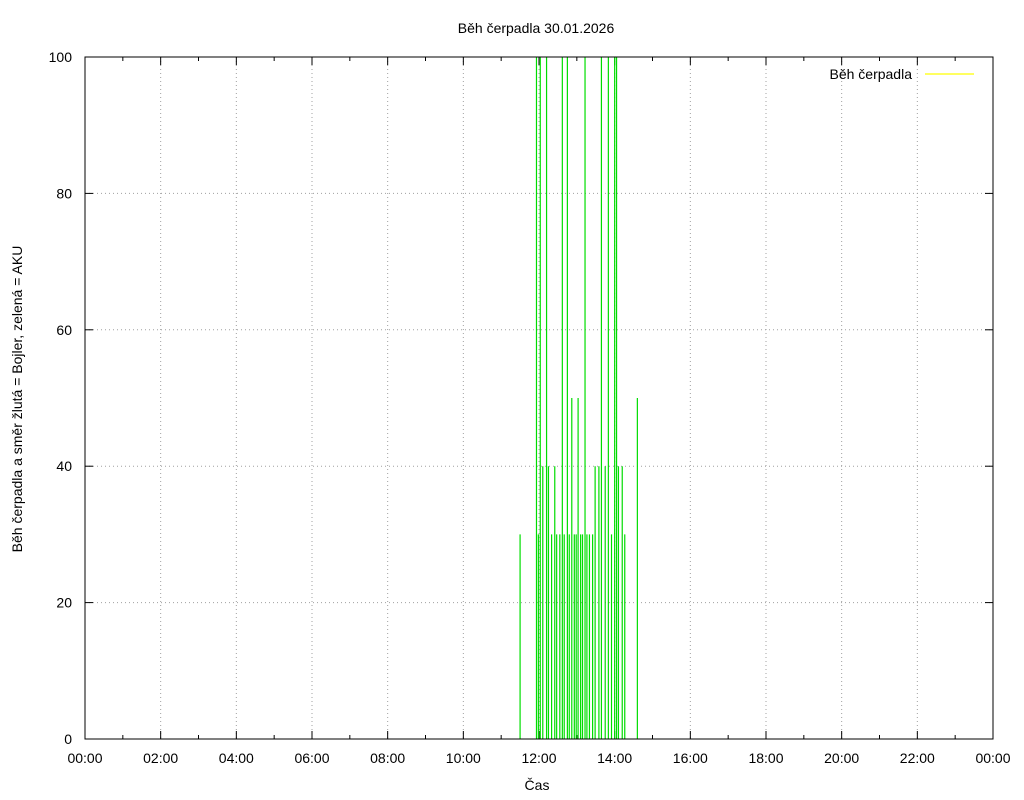 This screenshot has height=800, width=1024. Describe the element at coordinates (64, 603) in the screenshot. I see `y-tick-label: 20` at that location.